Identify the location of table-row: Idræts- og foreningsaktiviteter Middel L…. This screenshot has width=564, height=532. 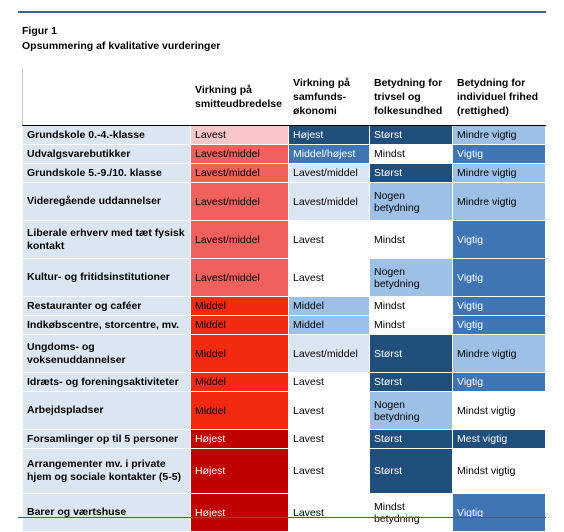
(284, 382).